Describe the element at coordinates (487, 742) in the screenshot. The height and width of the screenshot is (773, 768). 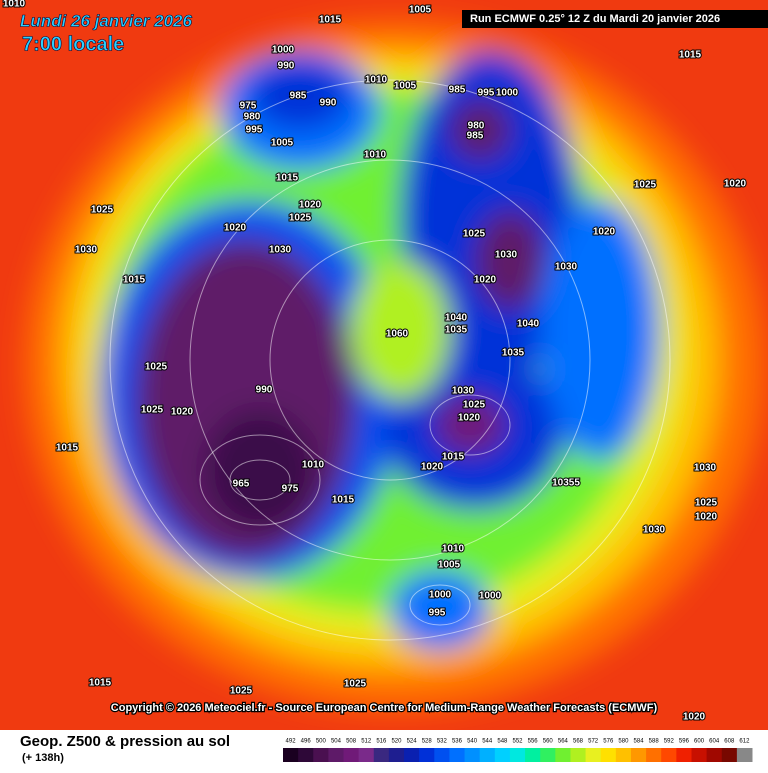
I see `colorbar-label: 544` at that location.